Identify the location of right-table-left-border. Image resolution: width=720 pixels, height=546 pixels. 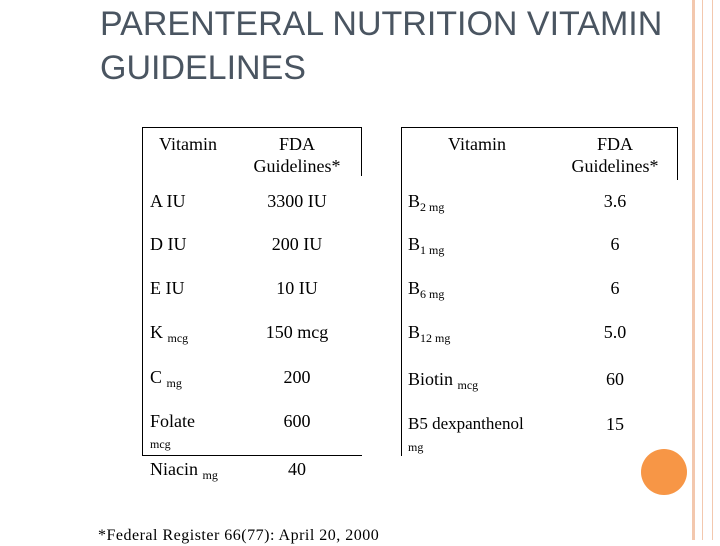
(401, 291).